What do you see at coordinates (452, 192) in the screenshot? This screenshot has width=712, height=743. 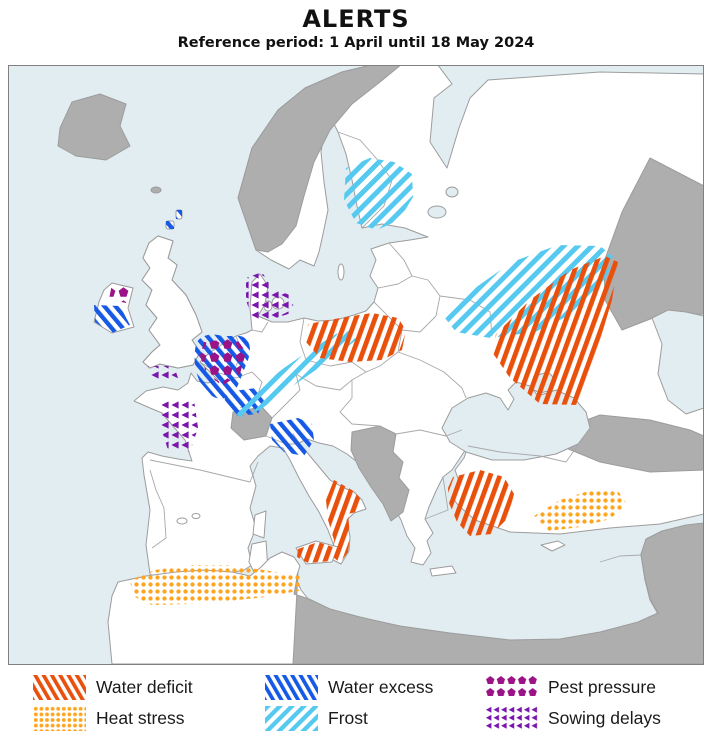 I see `lake-onega` at bounding box center [452, 192].